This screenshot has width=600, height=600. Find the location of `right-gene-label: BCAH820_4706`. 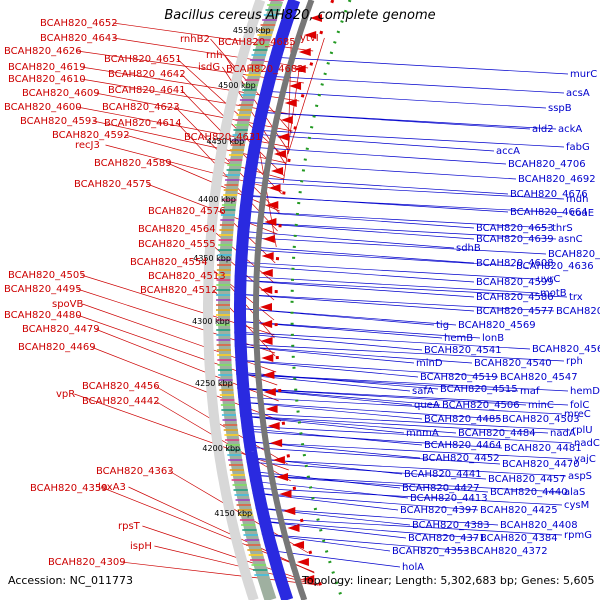

right-gene-label: BCAH820_4706 is located at coordinates (547, 164).